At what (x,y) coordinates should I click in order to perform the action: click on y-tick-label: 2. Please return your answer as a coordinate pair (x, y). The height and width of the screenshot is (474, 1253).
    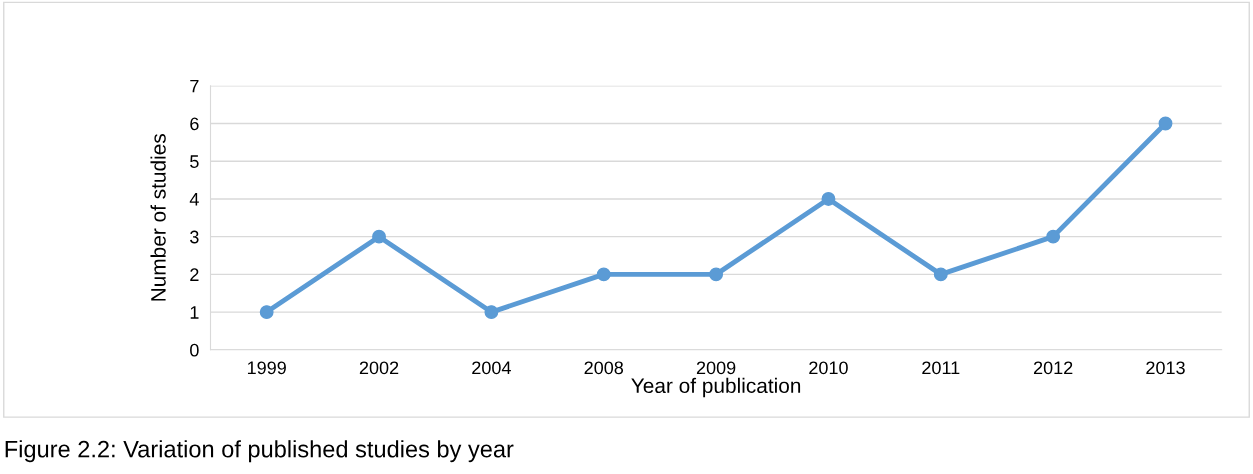
    Looking at the image, I should click on (194, 274).